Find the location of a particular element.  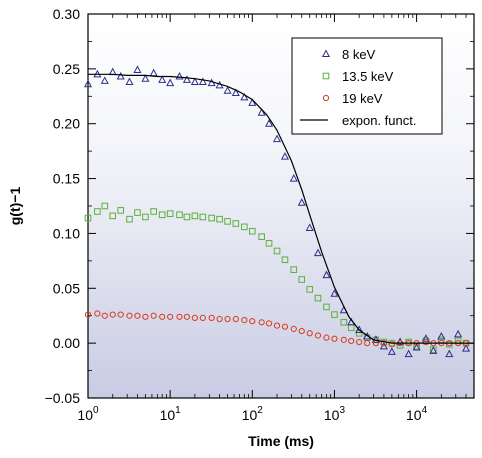

y-tick-label: 0.20 is located at coordinates (66, 124).